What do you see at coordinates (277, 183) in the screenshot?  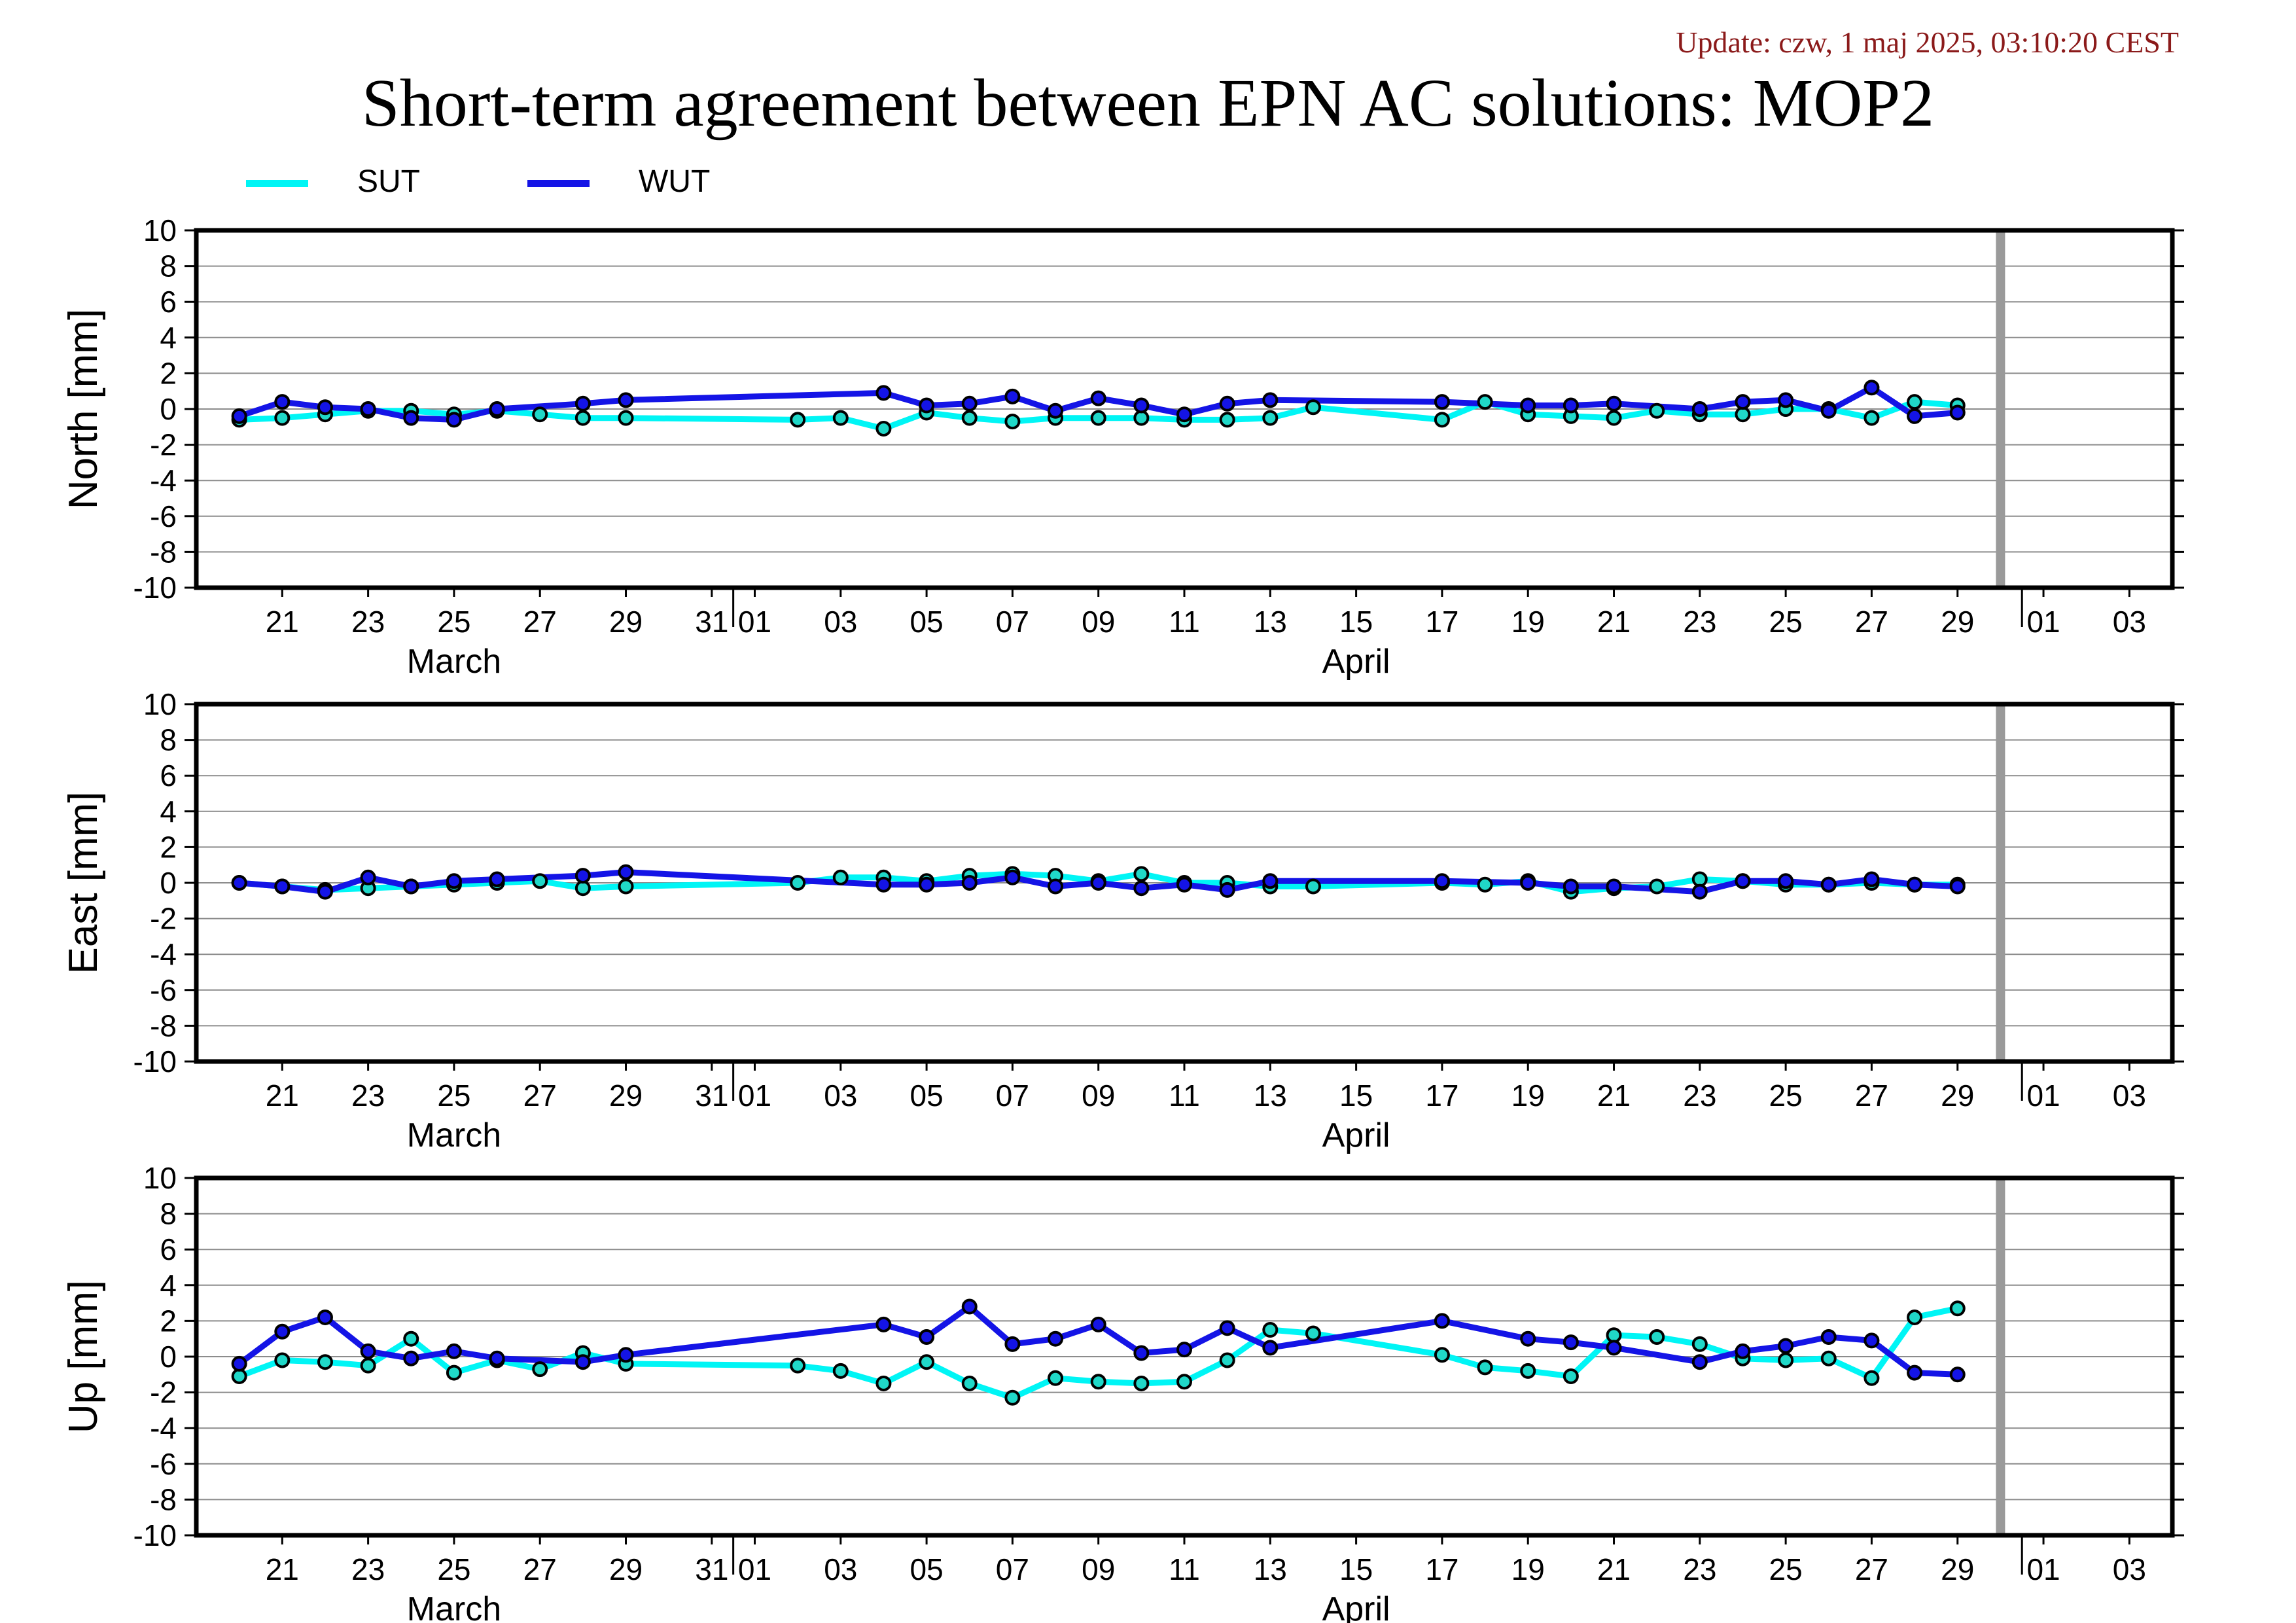 I see `legend-swatch-sut` at bounding box center [277, 183].